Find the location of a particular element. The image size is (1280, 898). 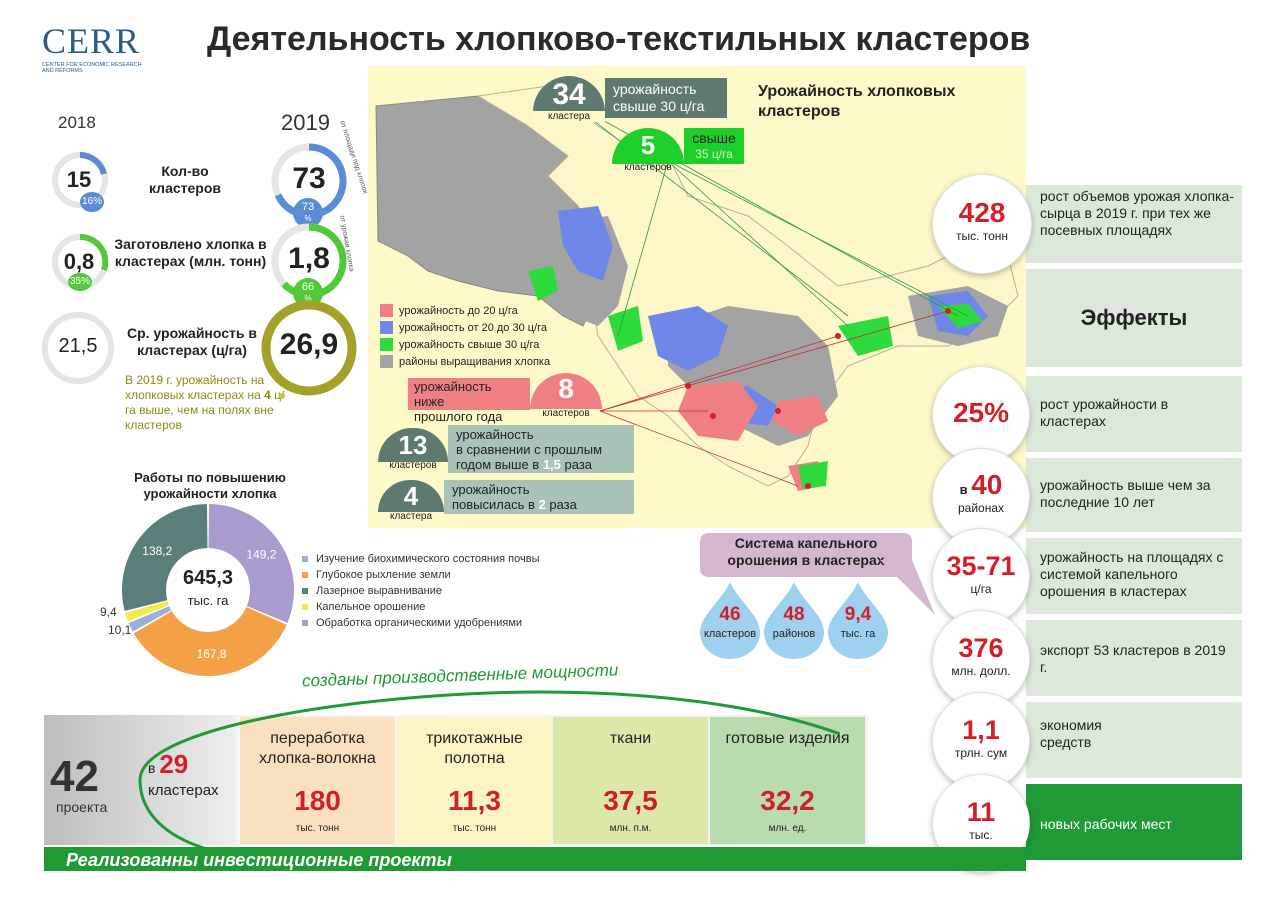

effect-4-circle: 35-71 ц/га is located at coordinates (981, 577).